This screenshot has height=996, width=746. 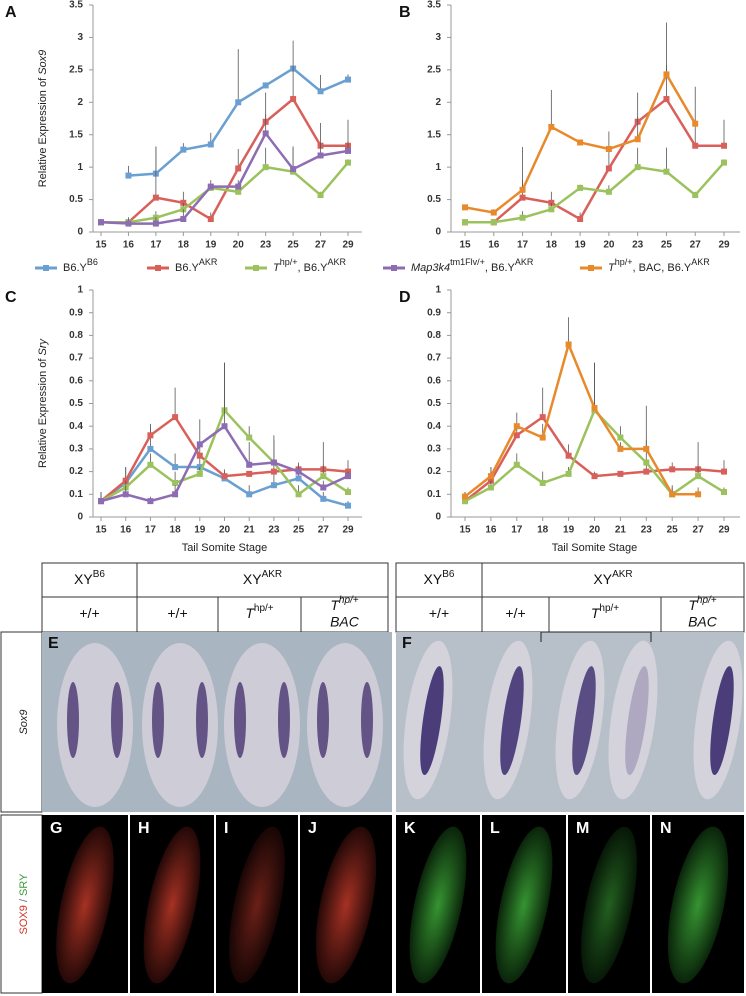 I want to click on text-part: , B6.Y, so click(x=313, y=268).